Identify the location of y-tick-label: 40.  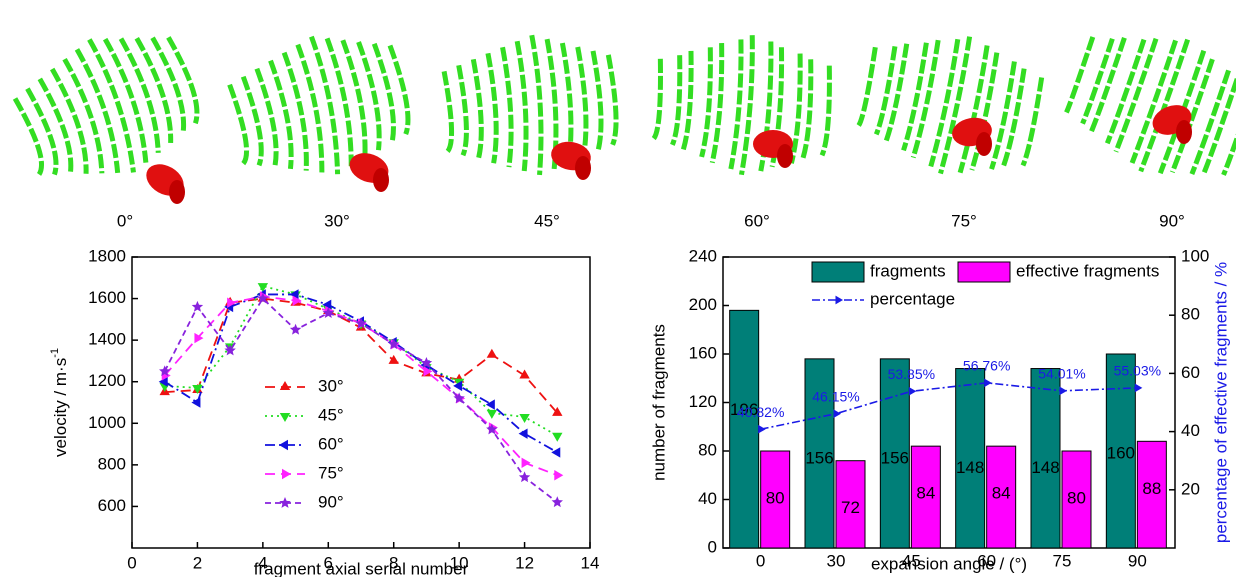
(707, 498).